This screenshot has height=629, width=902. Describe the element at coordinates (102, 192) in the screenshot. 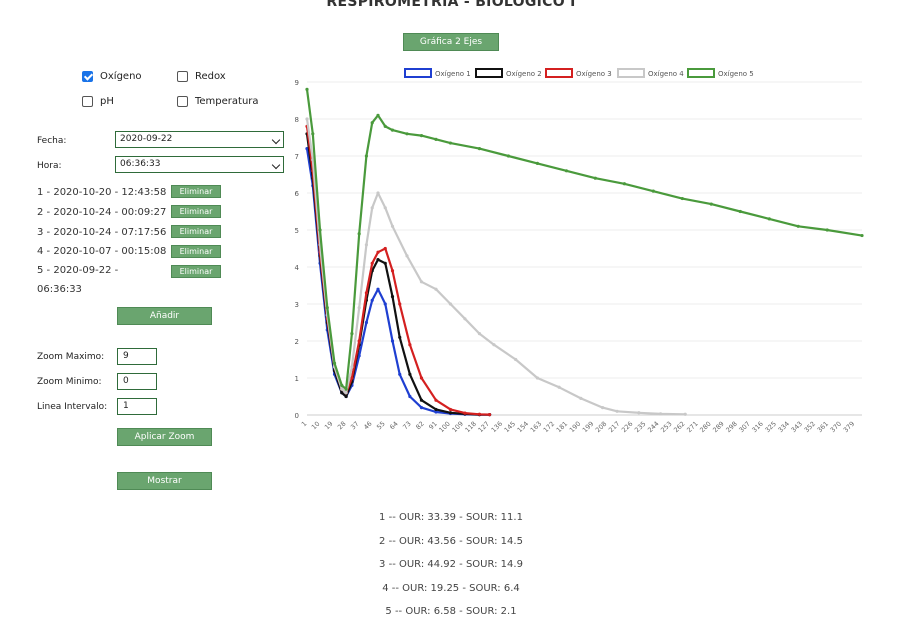

I see `record-item: 1 - 2020-10-20 - 12:43:58` at that location.